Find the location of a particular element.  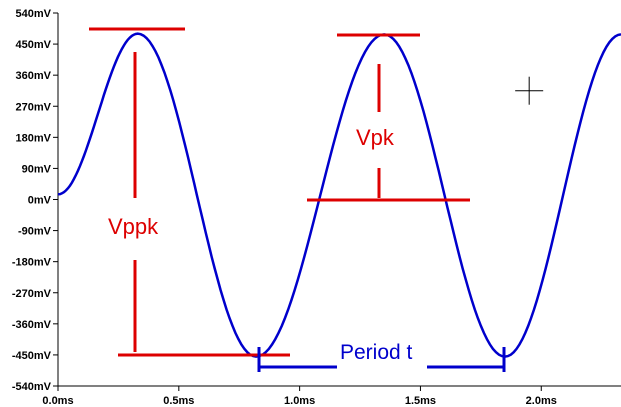

y-tick-label: 540mV is located at coordinates (34, 14).